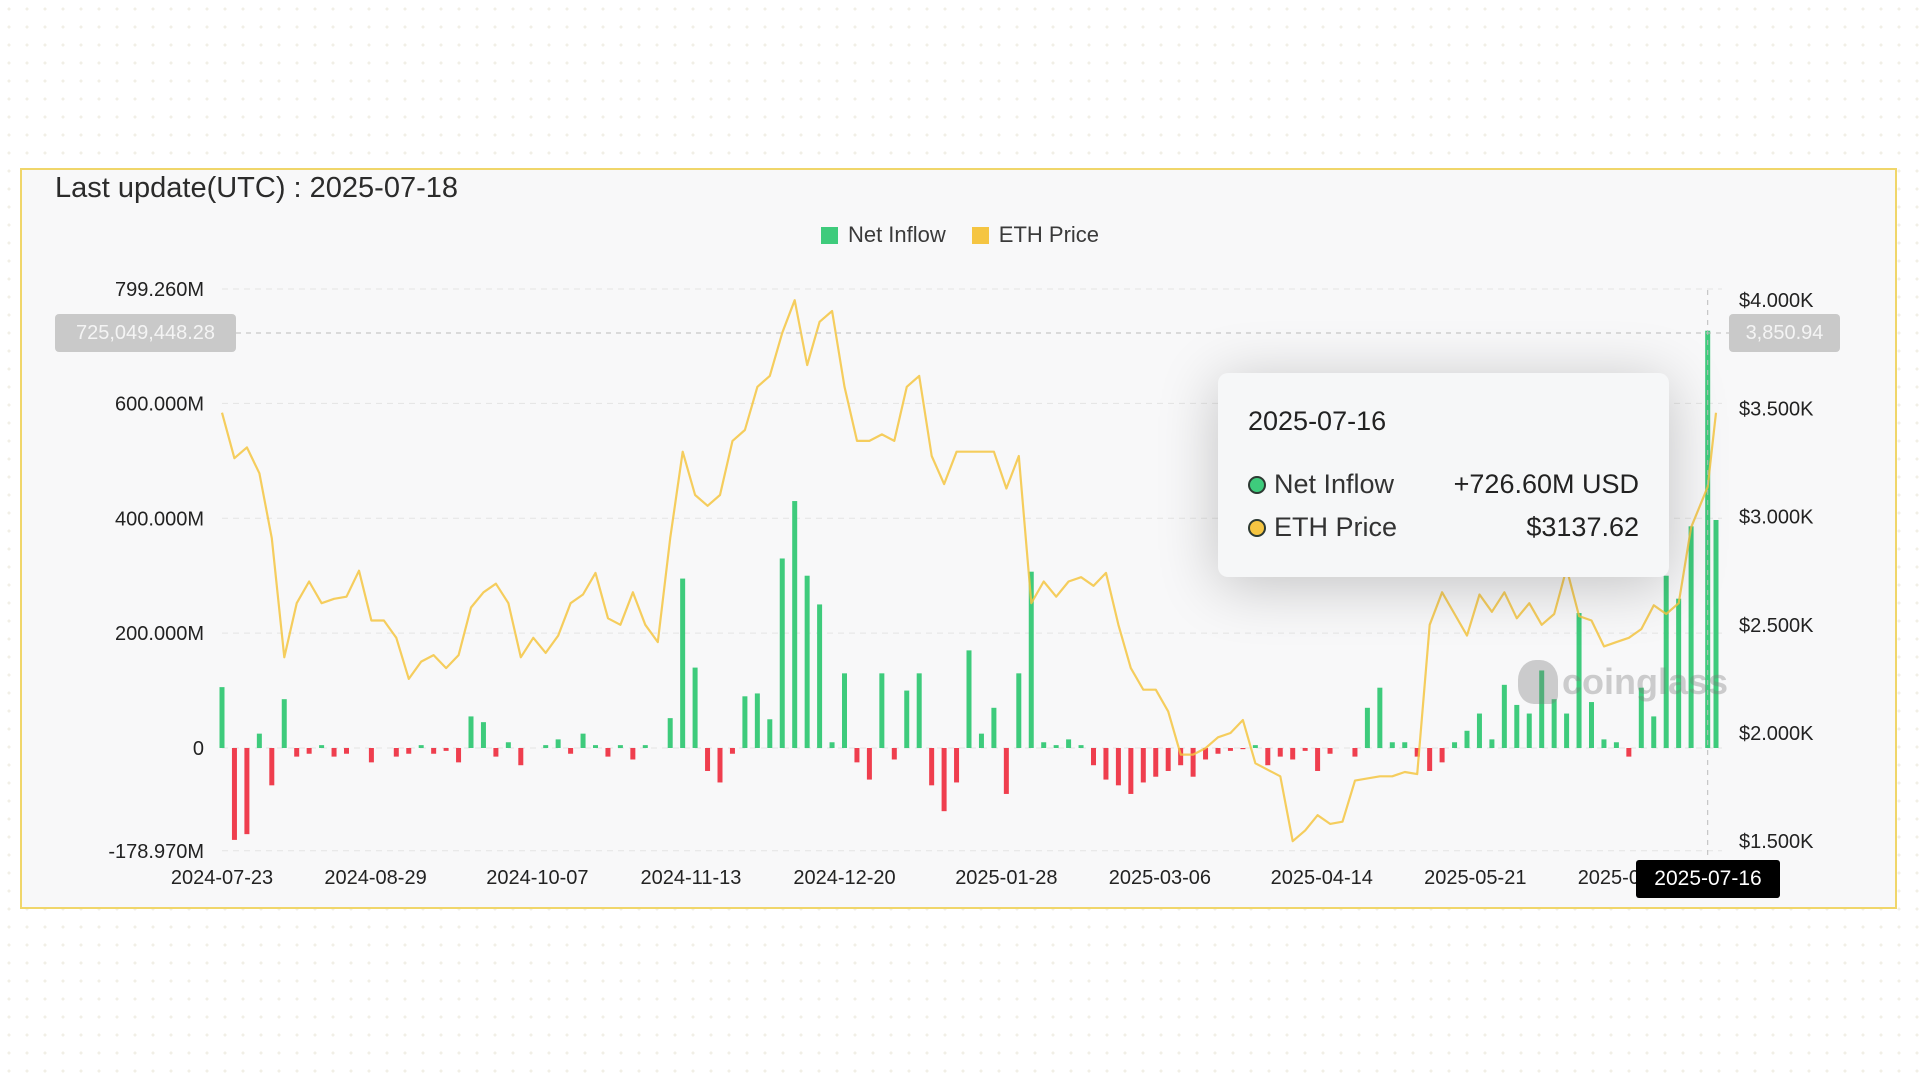 This screenshot has width=1920, height=1080. What do you see at coordinates (829, 235) in the screenshot?
I see `legend-swatch-green` at bounding box center [829, 235].